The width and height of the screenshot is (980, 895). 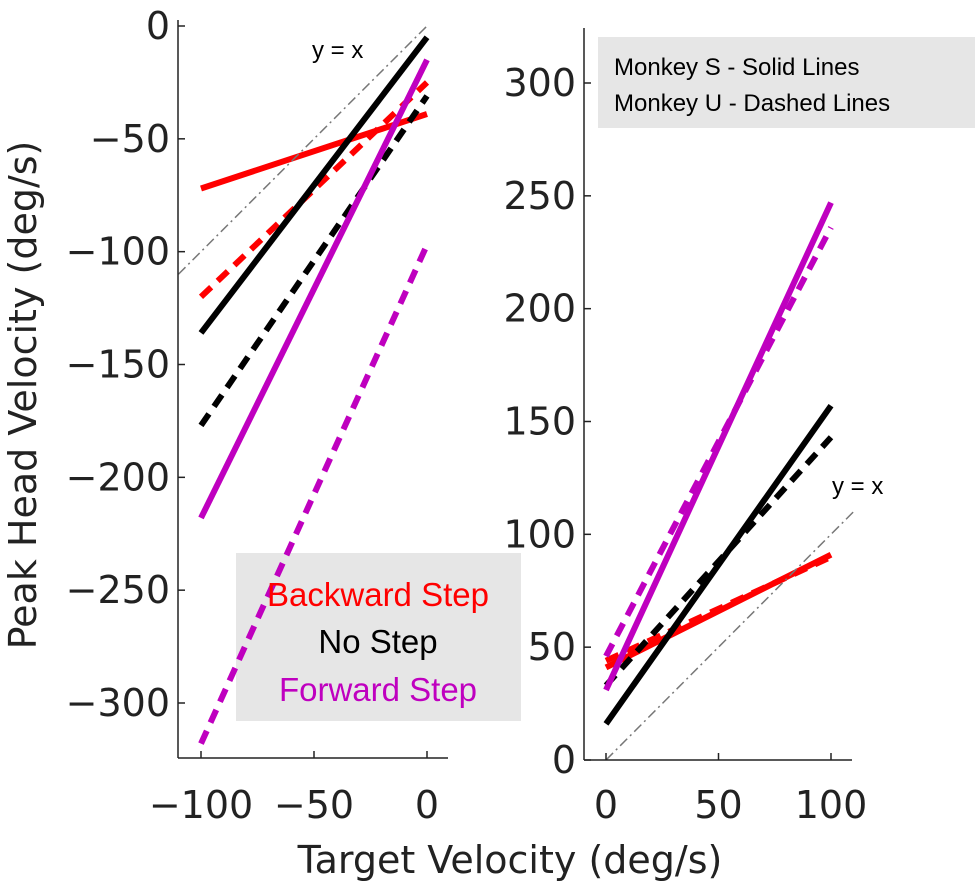 I want to click on left-legend-box, so click(x=378, y=637).